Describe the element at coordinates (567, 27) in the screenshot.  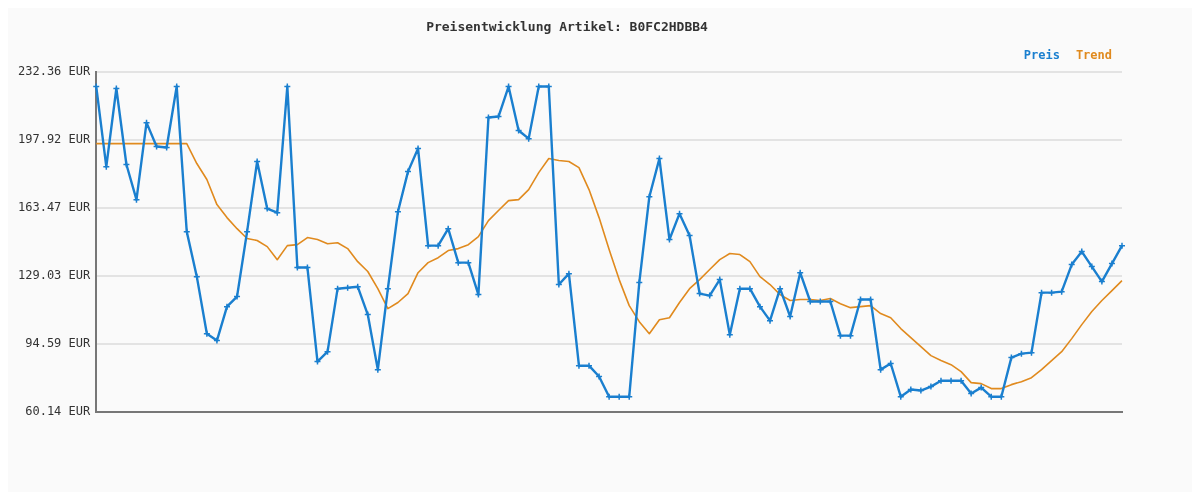
I see `chart-title: Preisentwicklung Artikel: B0FC2HDBB4` at that location.